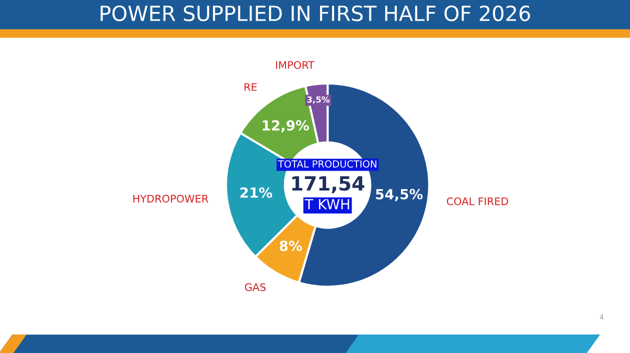 This screenshot has height=353, width=630. I want to click on data-label: 21%, so click(256, 192).